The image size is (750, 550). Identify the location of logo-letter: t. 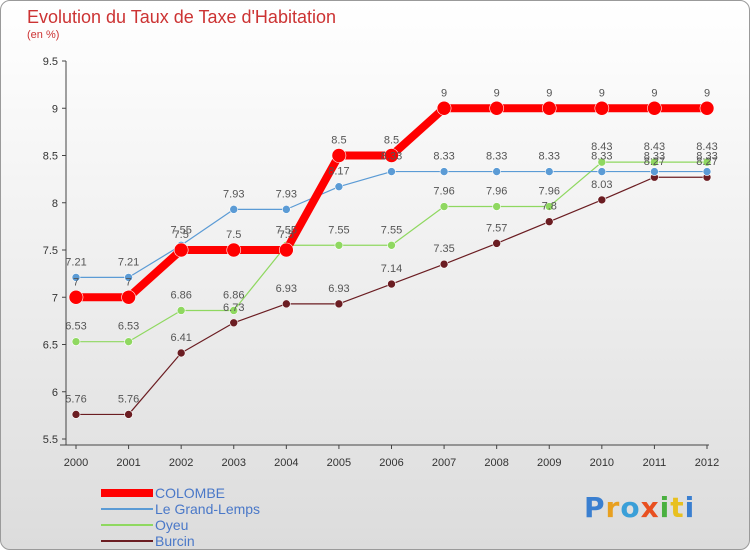
(677, 507).